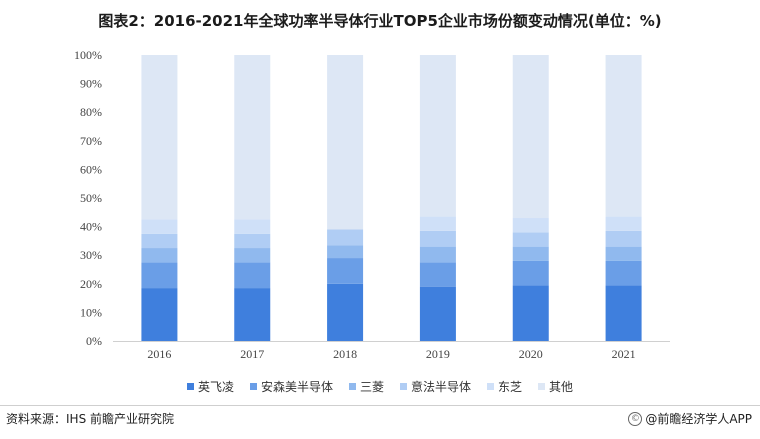 This screenshot has width=760, height=439. What do you see at coordinates (91, 169) in the screenshot?
I see `y-tick-label: 60%` at bounding box center [91, 169].